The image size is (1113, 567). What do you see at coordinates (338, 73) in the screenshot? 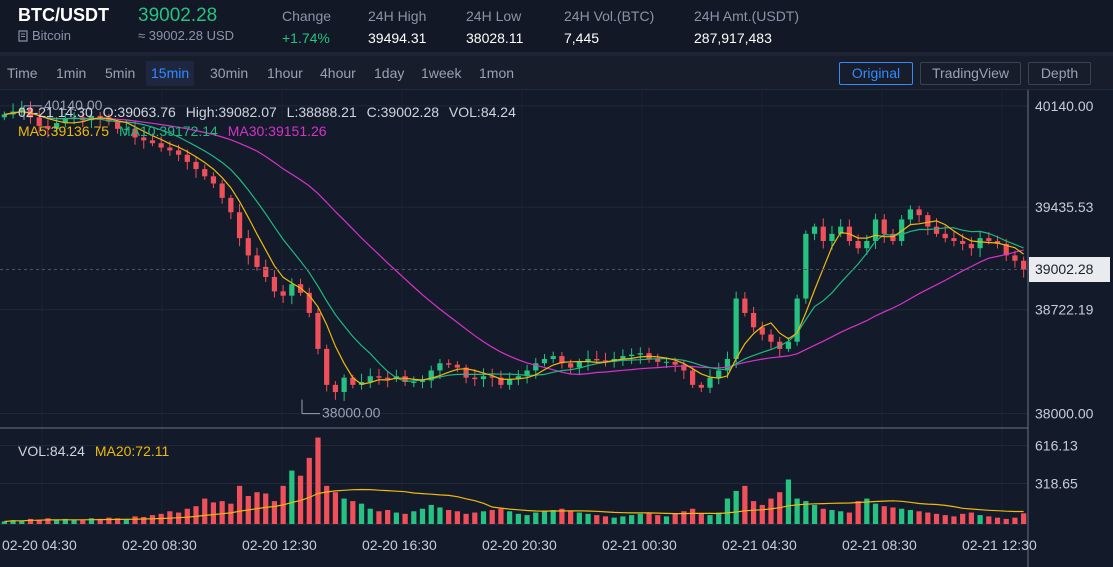
I see `timeframe-4hour: 4hour` at bounding box center [338, 73].